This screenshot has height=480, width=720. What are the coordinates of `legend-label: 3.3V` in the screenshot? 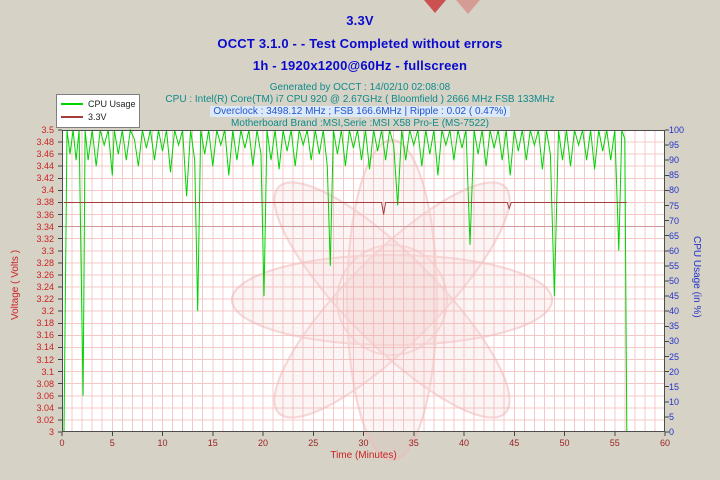 It's located at (97, 117).